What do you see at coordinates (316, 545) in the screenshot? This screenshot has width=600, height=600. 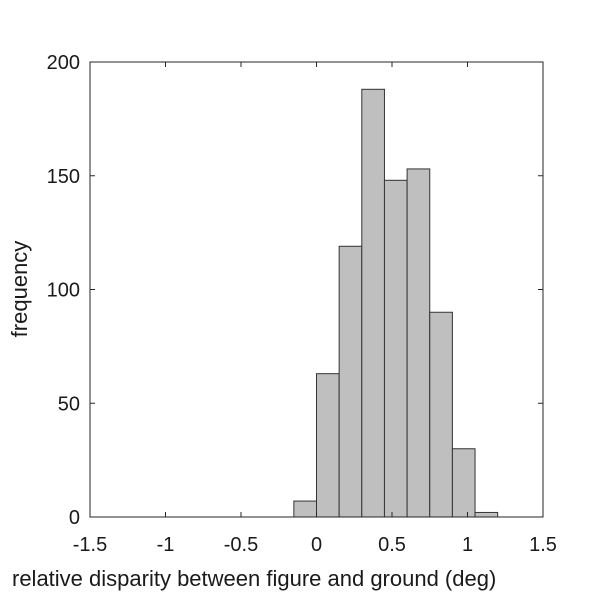 I see `x-tick-label-3: 0` at bounding box center [316, 545].